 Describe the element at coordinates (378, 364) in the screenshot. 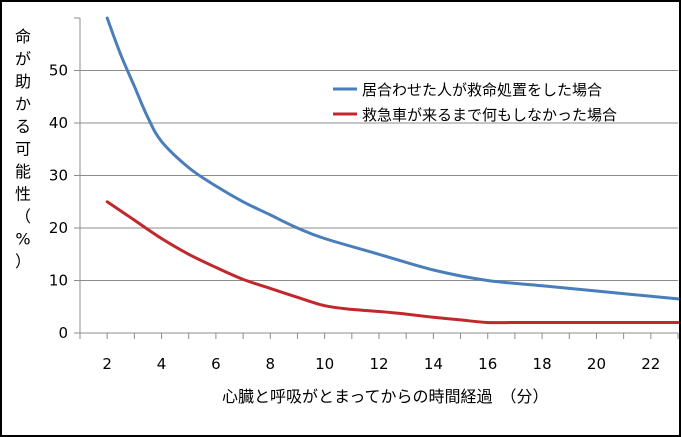

I see `x-tick-label: 12` at that location.